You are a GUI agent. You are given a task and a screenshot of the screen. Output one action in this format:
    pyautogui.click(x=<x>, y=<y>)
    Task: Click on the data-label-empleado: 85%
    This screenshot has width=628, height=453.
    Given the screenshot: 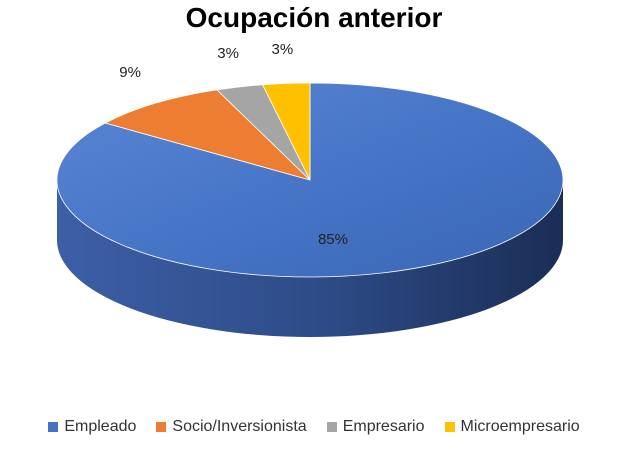 What is the action you would take?
    pyautogui.click(x=333, y=239)
    